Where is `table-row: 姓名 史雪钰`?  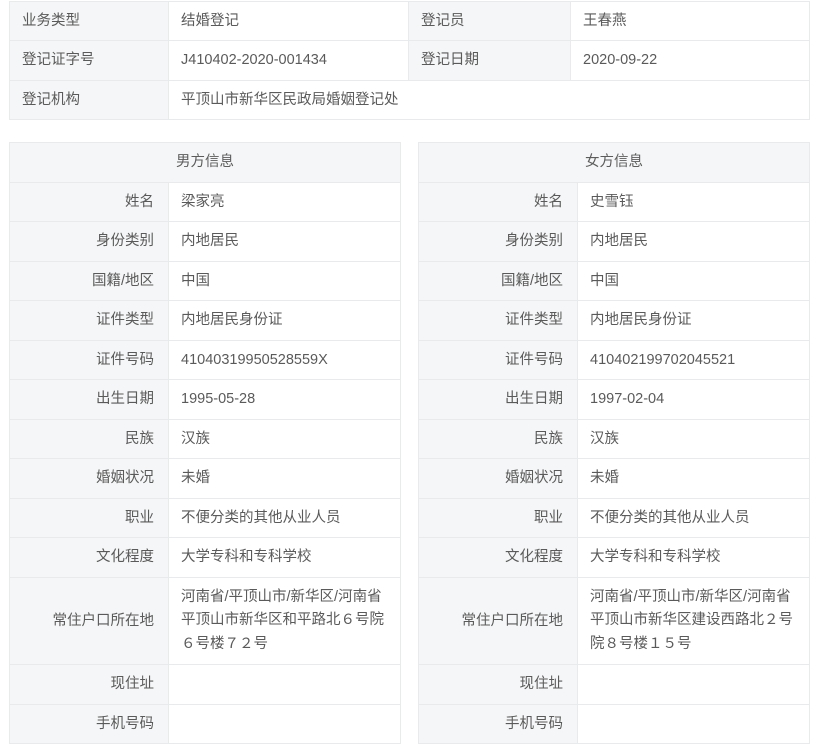
table-row: 姓名 史雪钰 is located at coordinates (614, 202).